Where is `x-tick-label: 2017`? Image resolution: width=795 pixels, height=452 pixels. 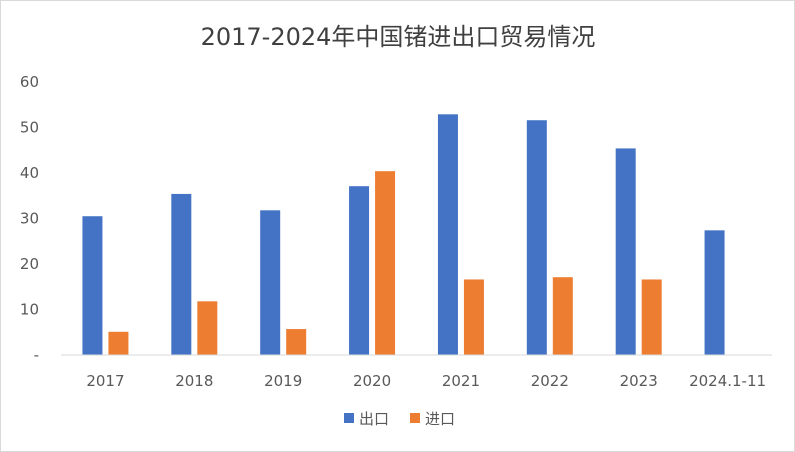 x-tick-label: 2017 is located at coordinates (105, 381).